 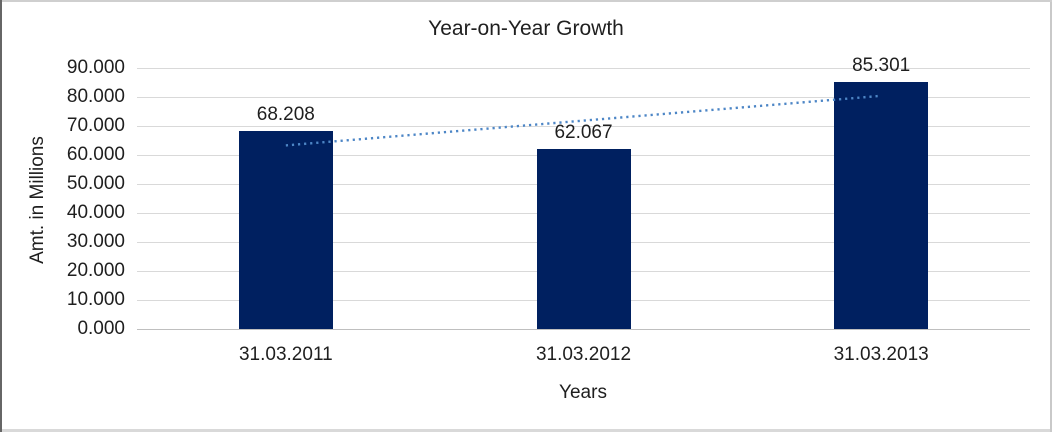 I want to click on x-tick-31-03-2012: 31.03.2012, so click(x=583, y=354).